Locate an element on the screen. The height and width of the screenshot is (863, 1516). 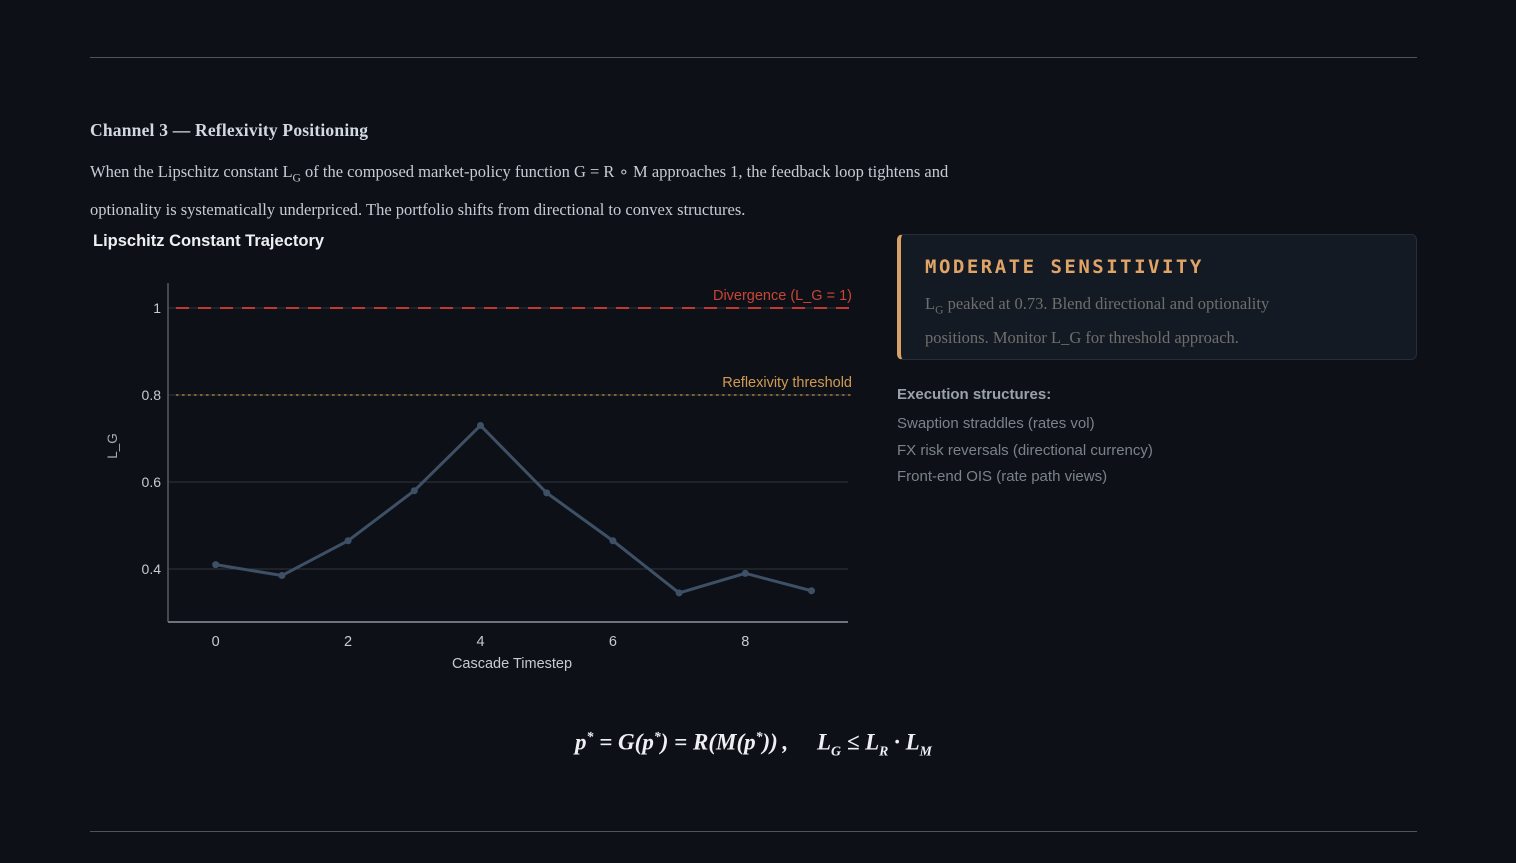
fixed-point-formula: p* = G(p*) = R(M(p*)) , LG ≤ LR · LM is located at coordinates (753, 744).